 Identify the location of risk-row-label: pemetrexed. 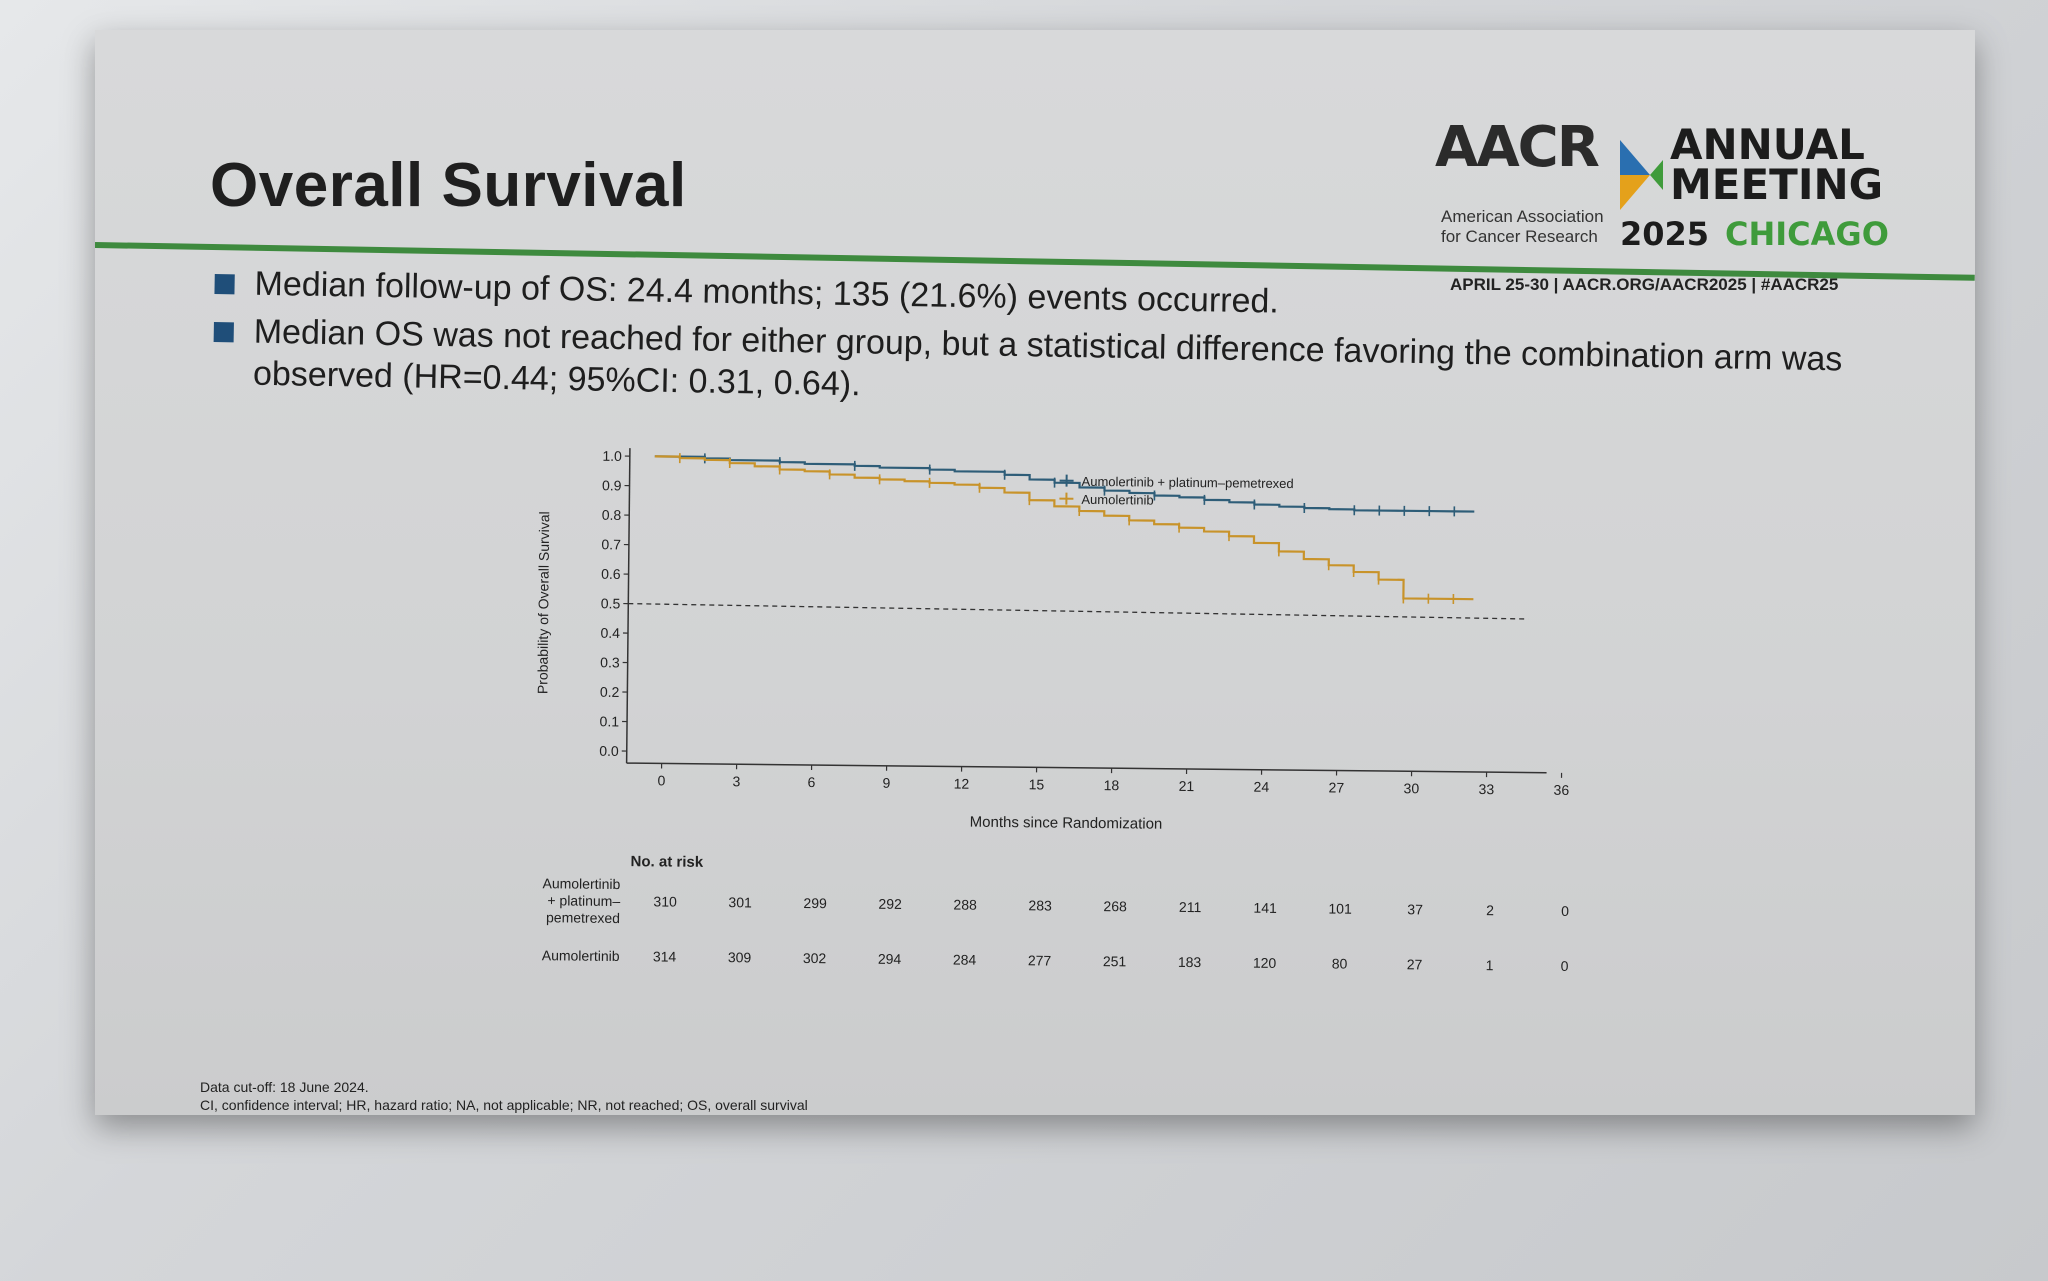
(583, 917).